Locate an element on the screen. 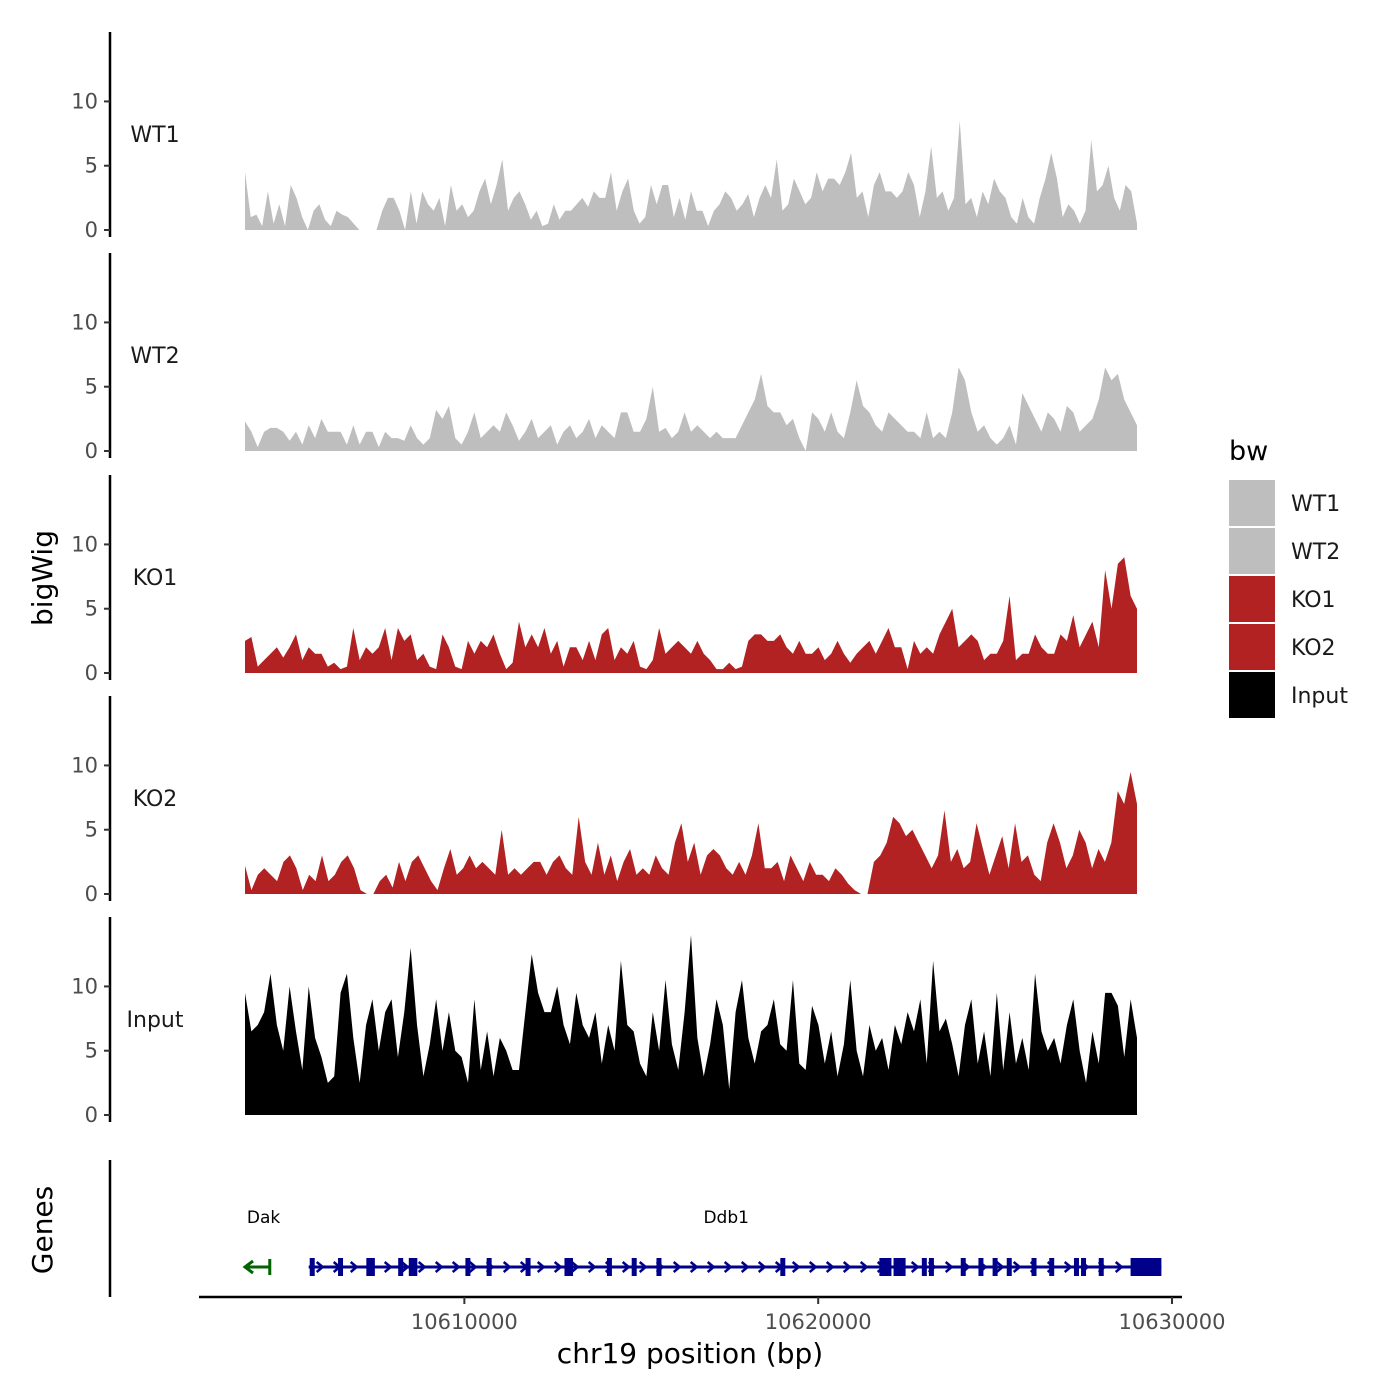 The width and height of the screenshot is (1400, 1400). legend-title: bw is located at coordinates (1248, 451).